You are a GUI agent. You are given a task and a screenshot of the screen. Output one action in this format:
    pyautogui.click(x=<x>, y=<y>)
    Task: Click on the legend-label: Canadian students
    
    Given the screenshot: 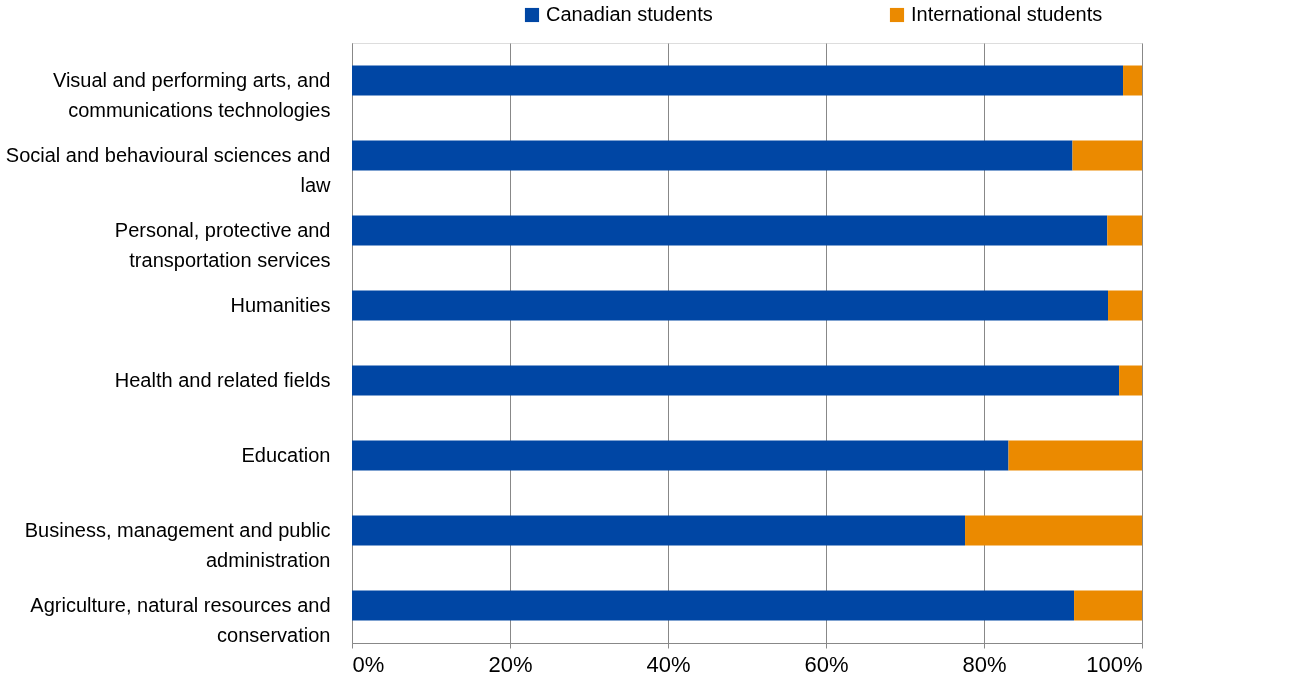 What is the action you would take?
    pyautogui.click(x=629, y=14)
    